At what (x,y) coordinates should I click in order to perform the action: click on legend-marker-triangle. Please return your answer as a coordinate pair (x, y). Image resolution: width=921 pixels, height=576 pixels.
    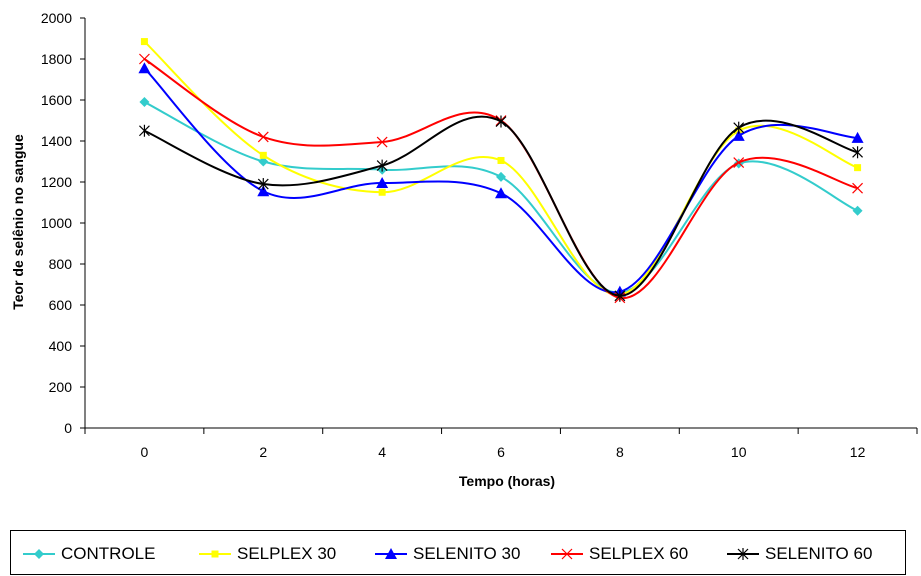
    Looking at the image, I should click on (391, 553).